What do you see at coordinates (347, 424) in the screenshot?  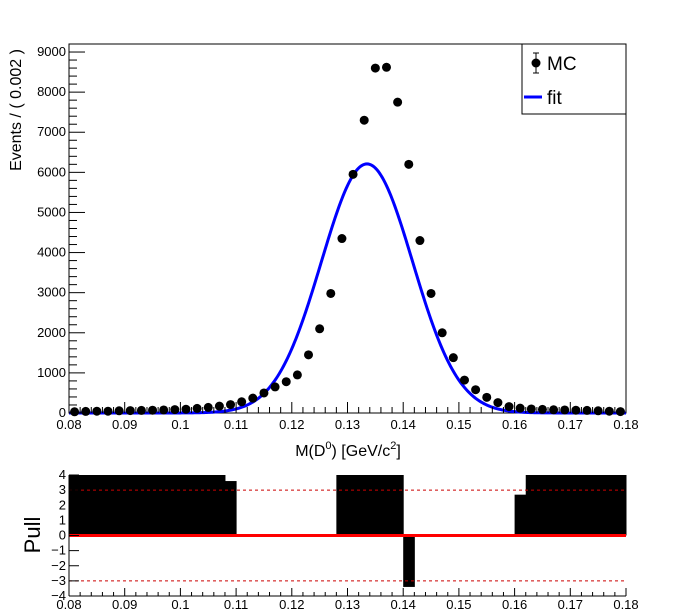 I see `x-tick-label: 0.13` at bounding box center [347, 424].